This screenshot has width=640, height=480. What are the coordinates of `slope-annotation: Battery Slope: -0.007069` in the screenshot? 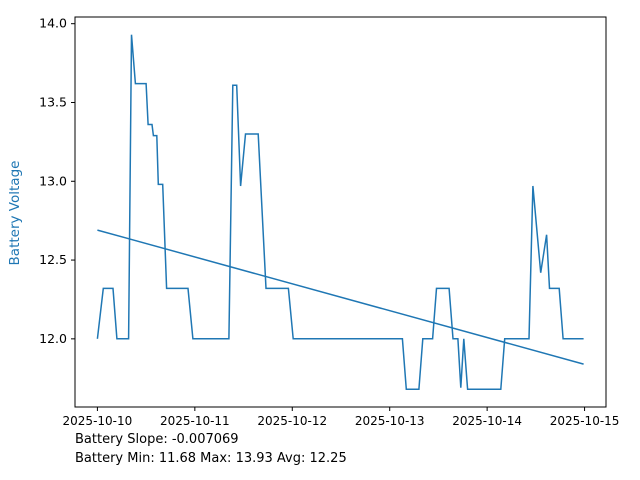 It's located at (157, 439).